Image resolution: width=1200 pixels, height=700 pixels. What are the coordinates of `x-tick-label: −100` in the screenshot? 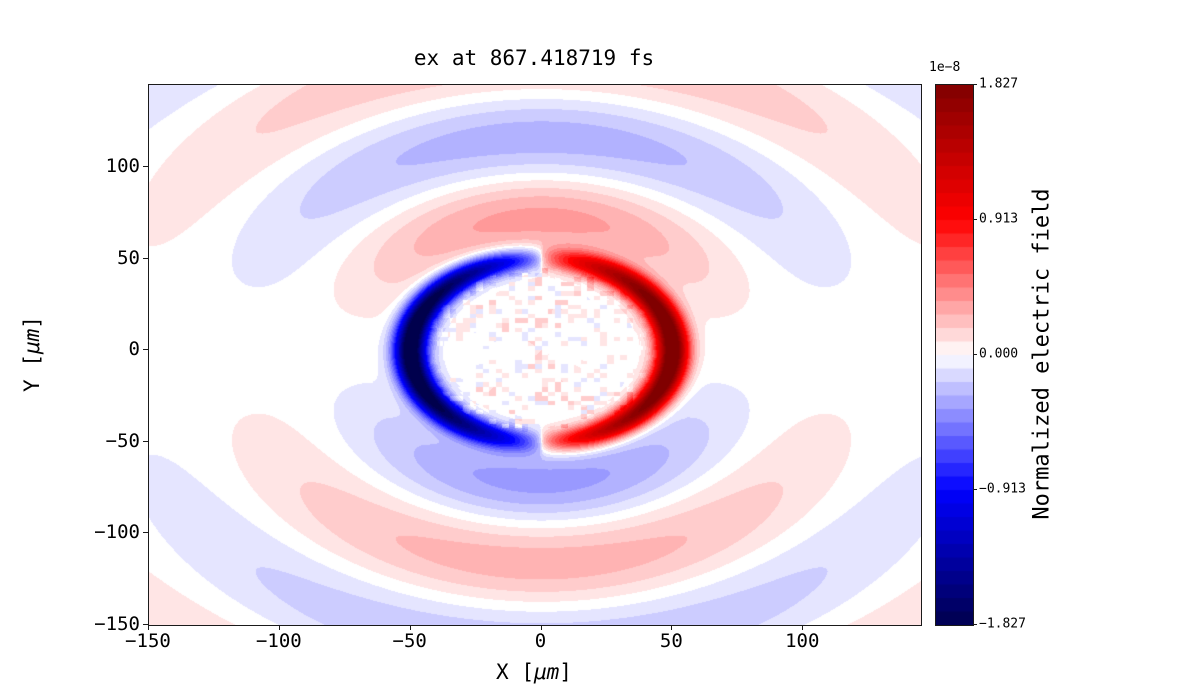 It's located at (278, 641).